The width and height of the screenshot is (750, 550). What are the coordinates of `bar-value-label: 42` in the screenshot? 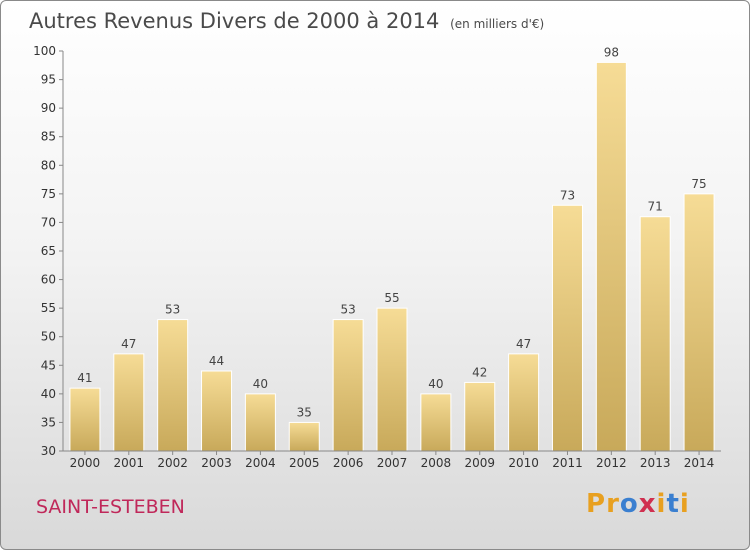 It's located at (479, 372).